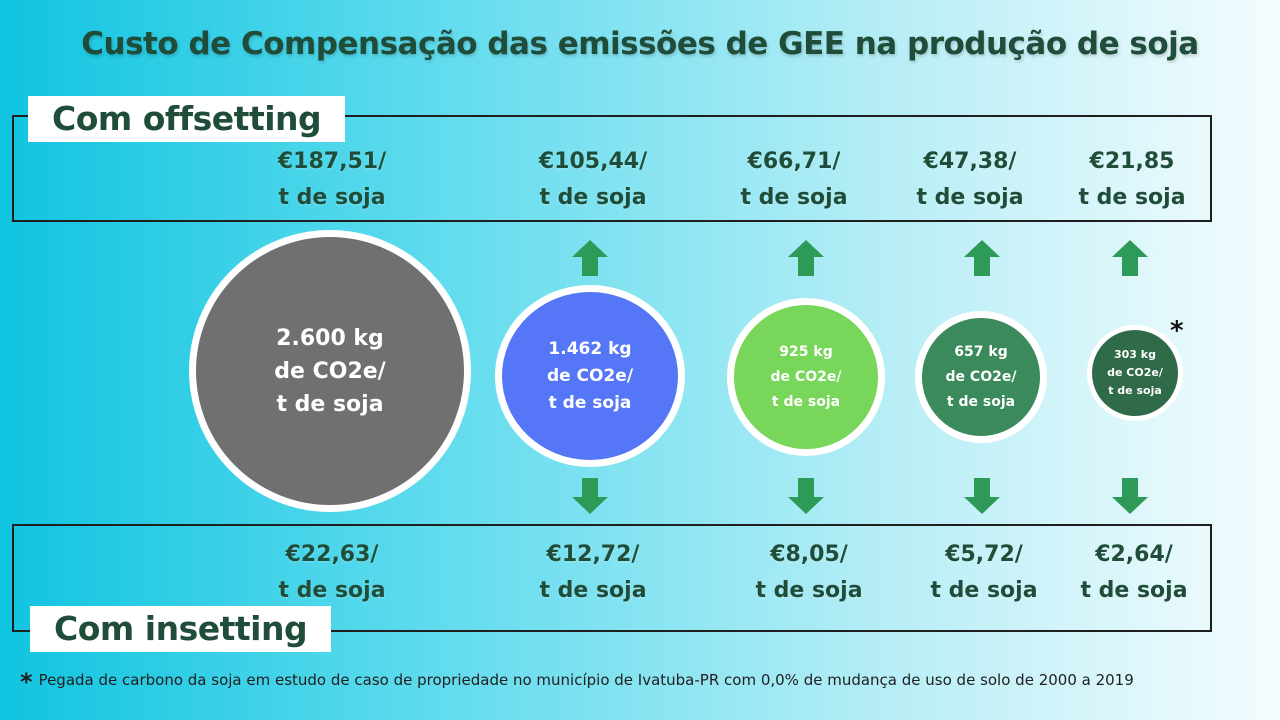 Image resolution: width=1280 pixels, height=720 pixels. What do you see at coordinates (1132, 179) in the screenshot?
I see `offsetting-price: €21,85 t de soja` at bounding box center [1132, 179].